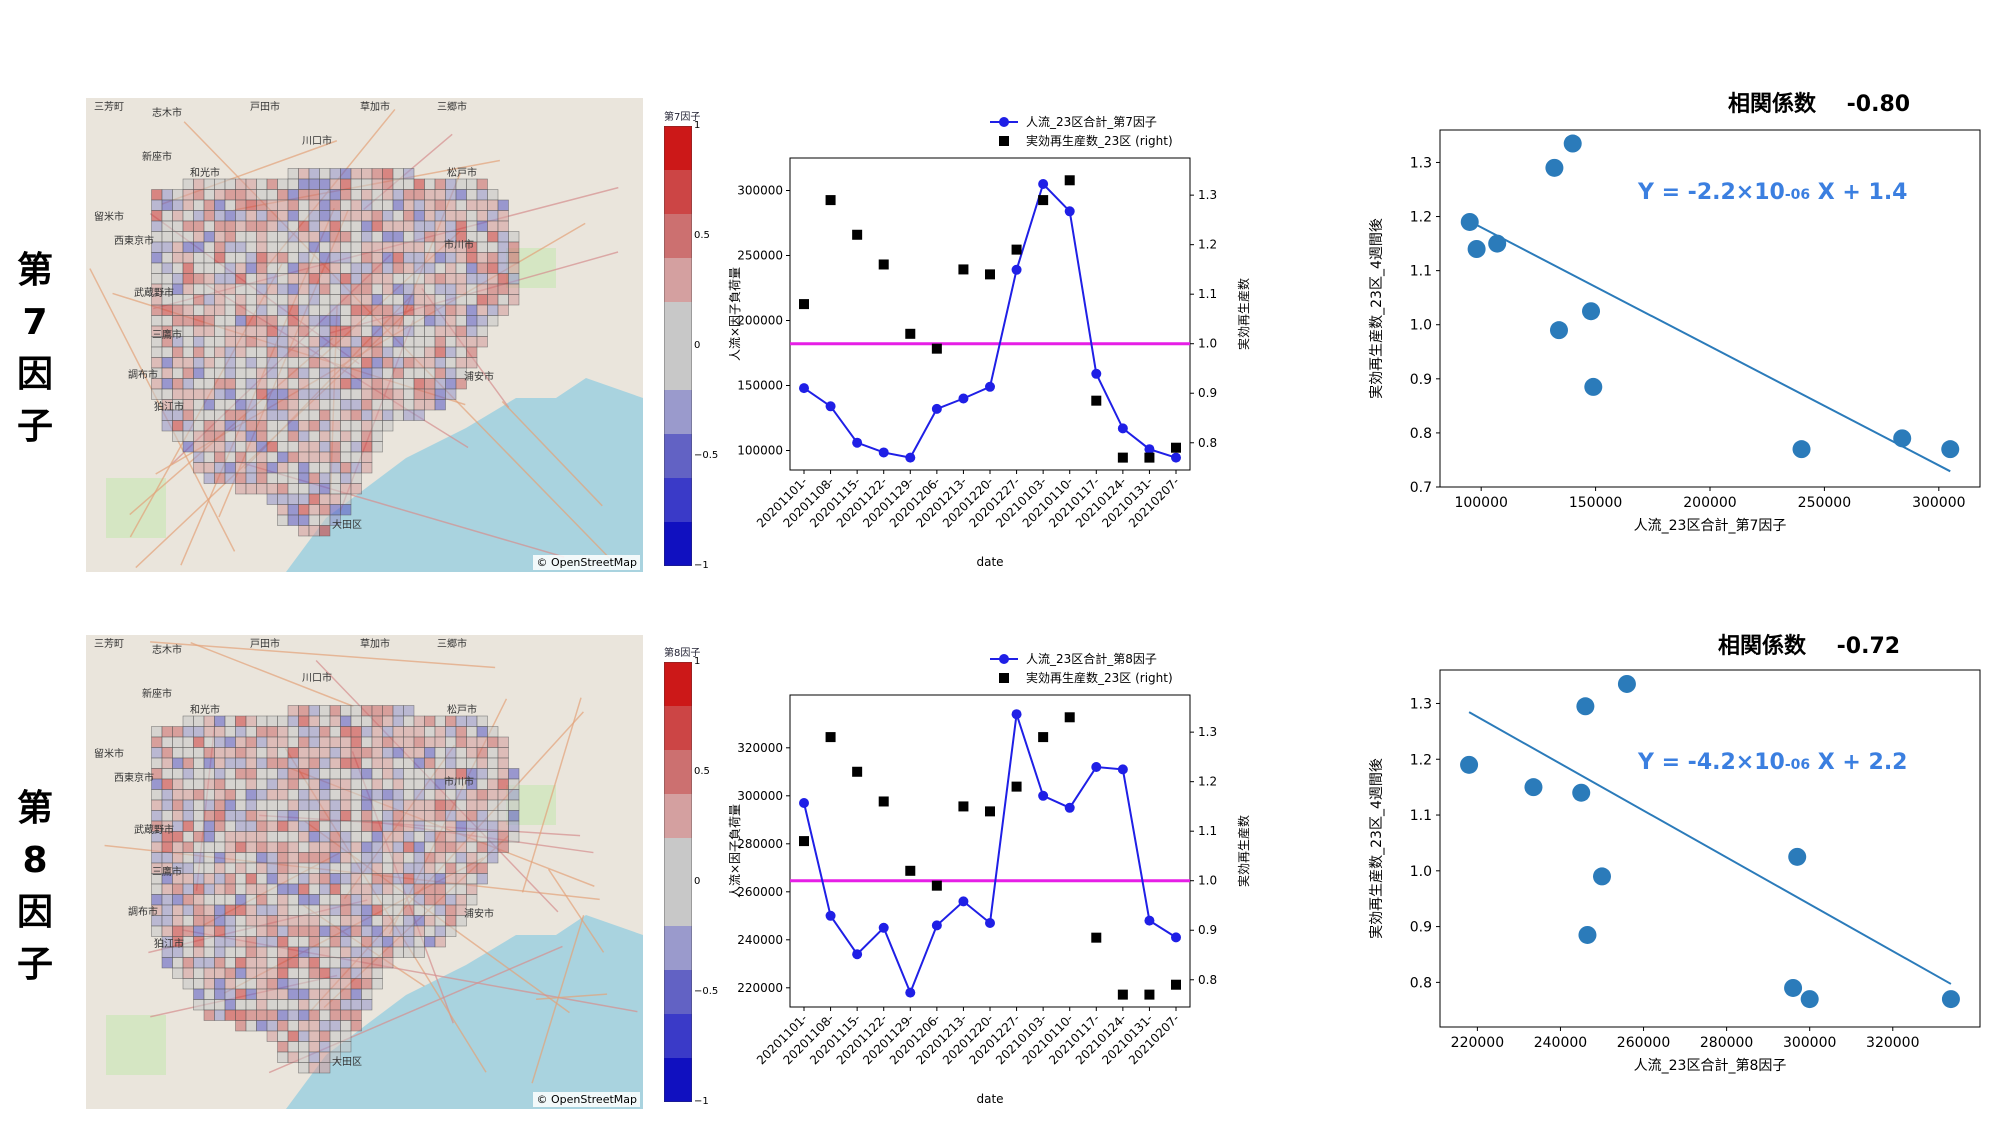  I want to click on colorbar-tick: −0.5, so click(706, 455).